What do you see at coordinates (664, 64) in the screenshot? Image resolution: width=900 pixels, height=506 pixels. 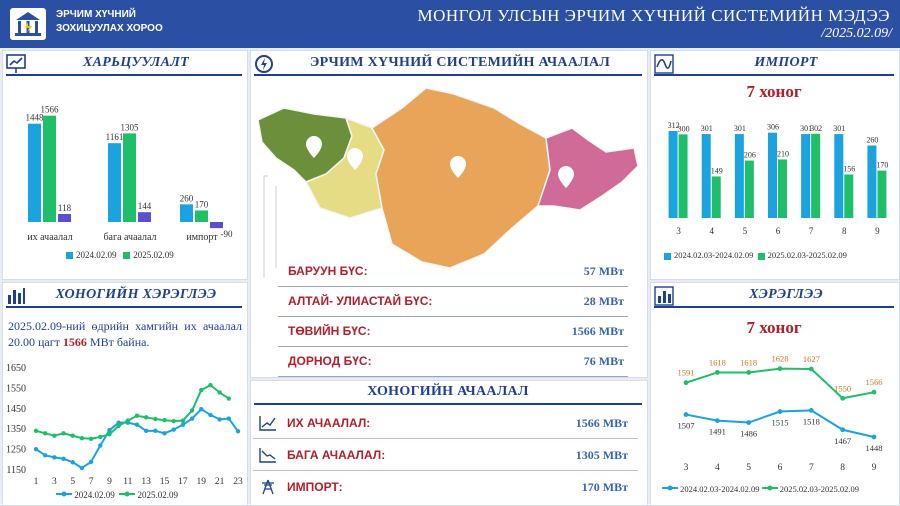 I see `line-graph-icon` at bounding box center [664, 64].